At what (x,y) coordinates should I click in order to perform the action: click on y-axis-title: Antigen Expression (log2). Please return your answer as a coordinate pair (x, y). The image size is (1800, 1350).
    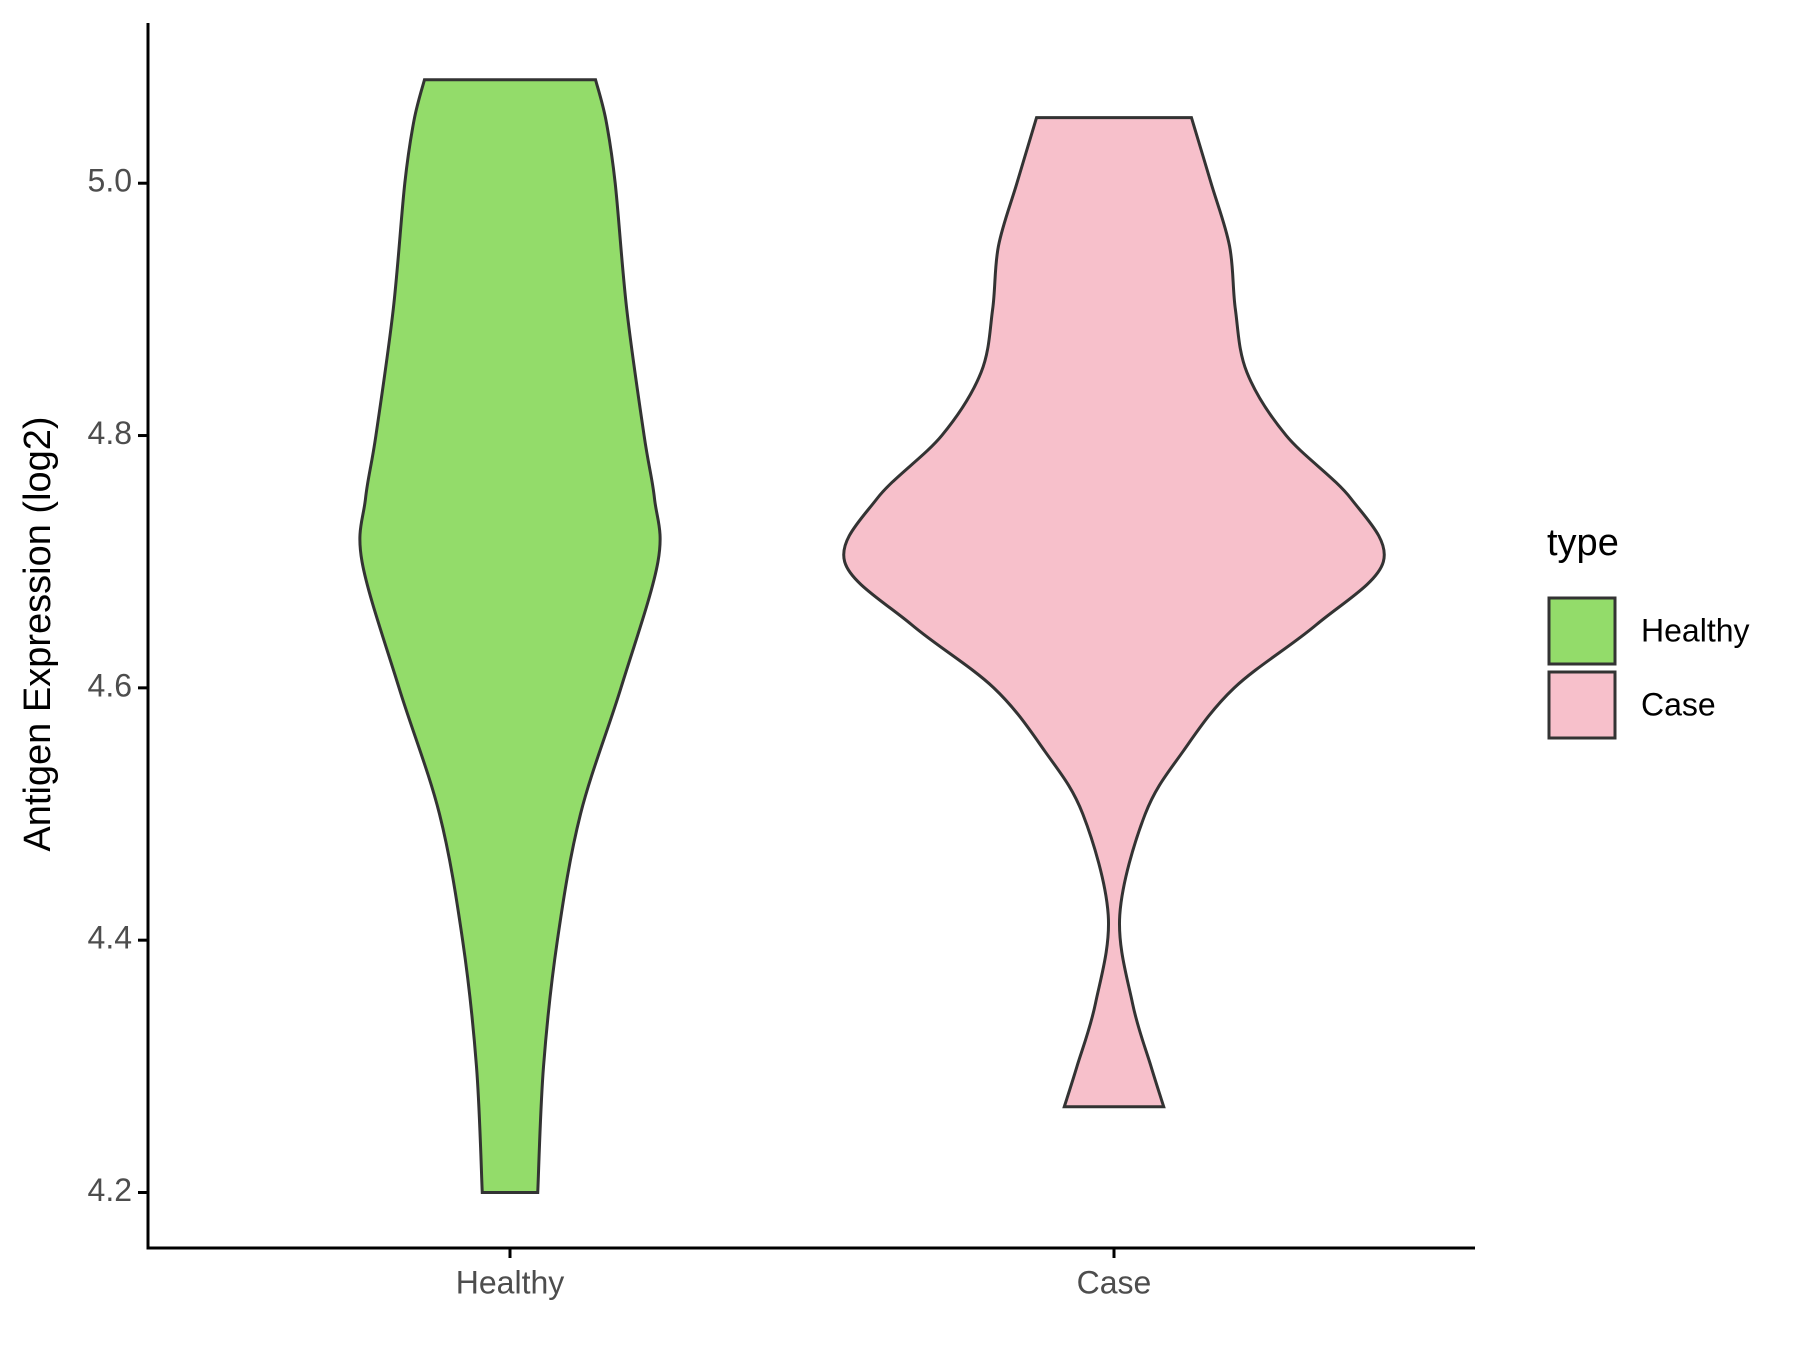
    Looking at the image, I should click on (38, 633).